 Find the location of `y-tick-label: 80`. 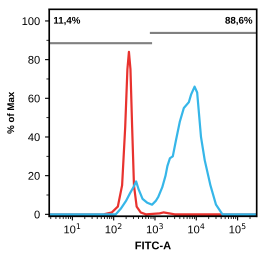

y-tick-label: 80 is located at coordinates (34, 60).